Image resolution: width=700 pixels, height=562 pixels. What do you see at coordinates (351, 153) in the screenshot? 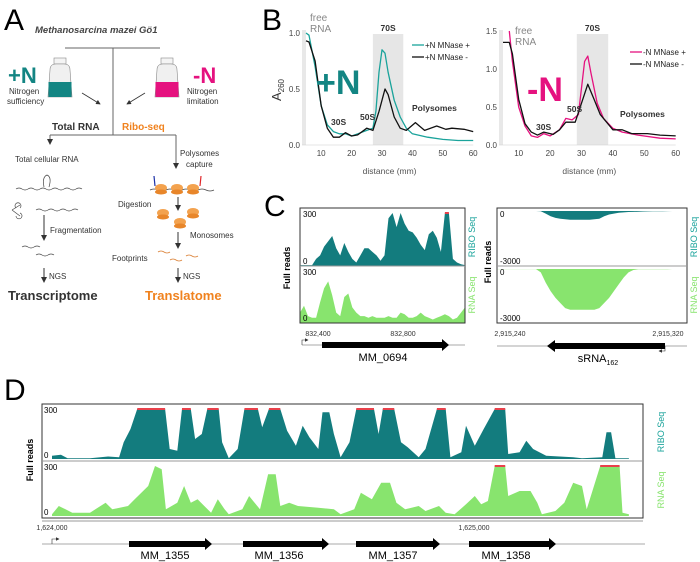
I see `x-tick-label: 20` at bounding box center [351, 153].